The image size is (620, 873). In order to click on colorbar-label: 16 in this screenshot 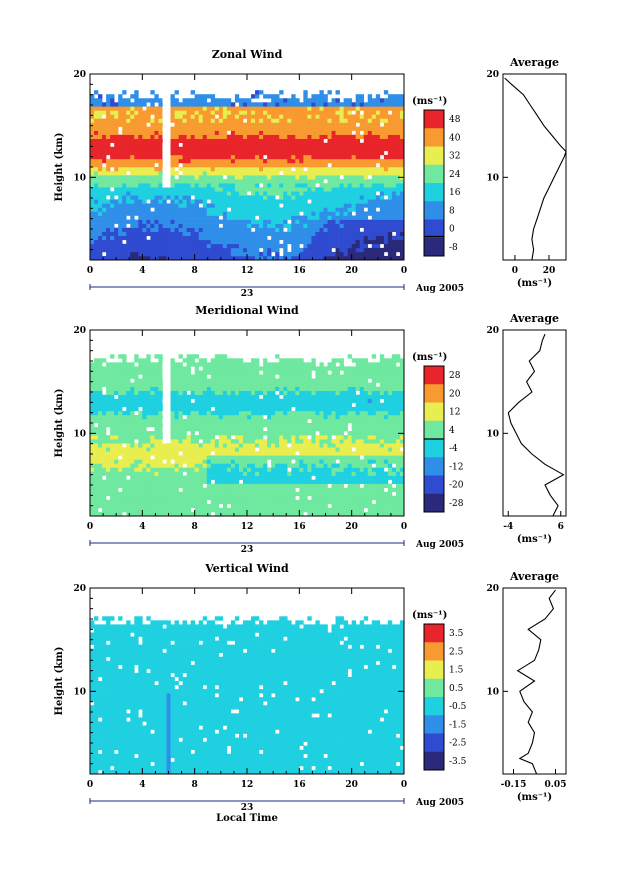, I will do `click(455, 193)`.